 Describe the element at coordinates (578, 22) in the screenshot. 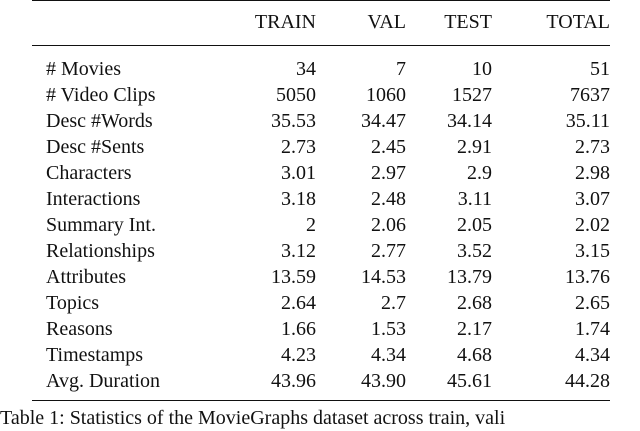

I see `header-total: TOTAL` at that location.